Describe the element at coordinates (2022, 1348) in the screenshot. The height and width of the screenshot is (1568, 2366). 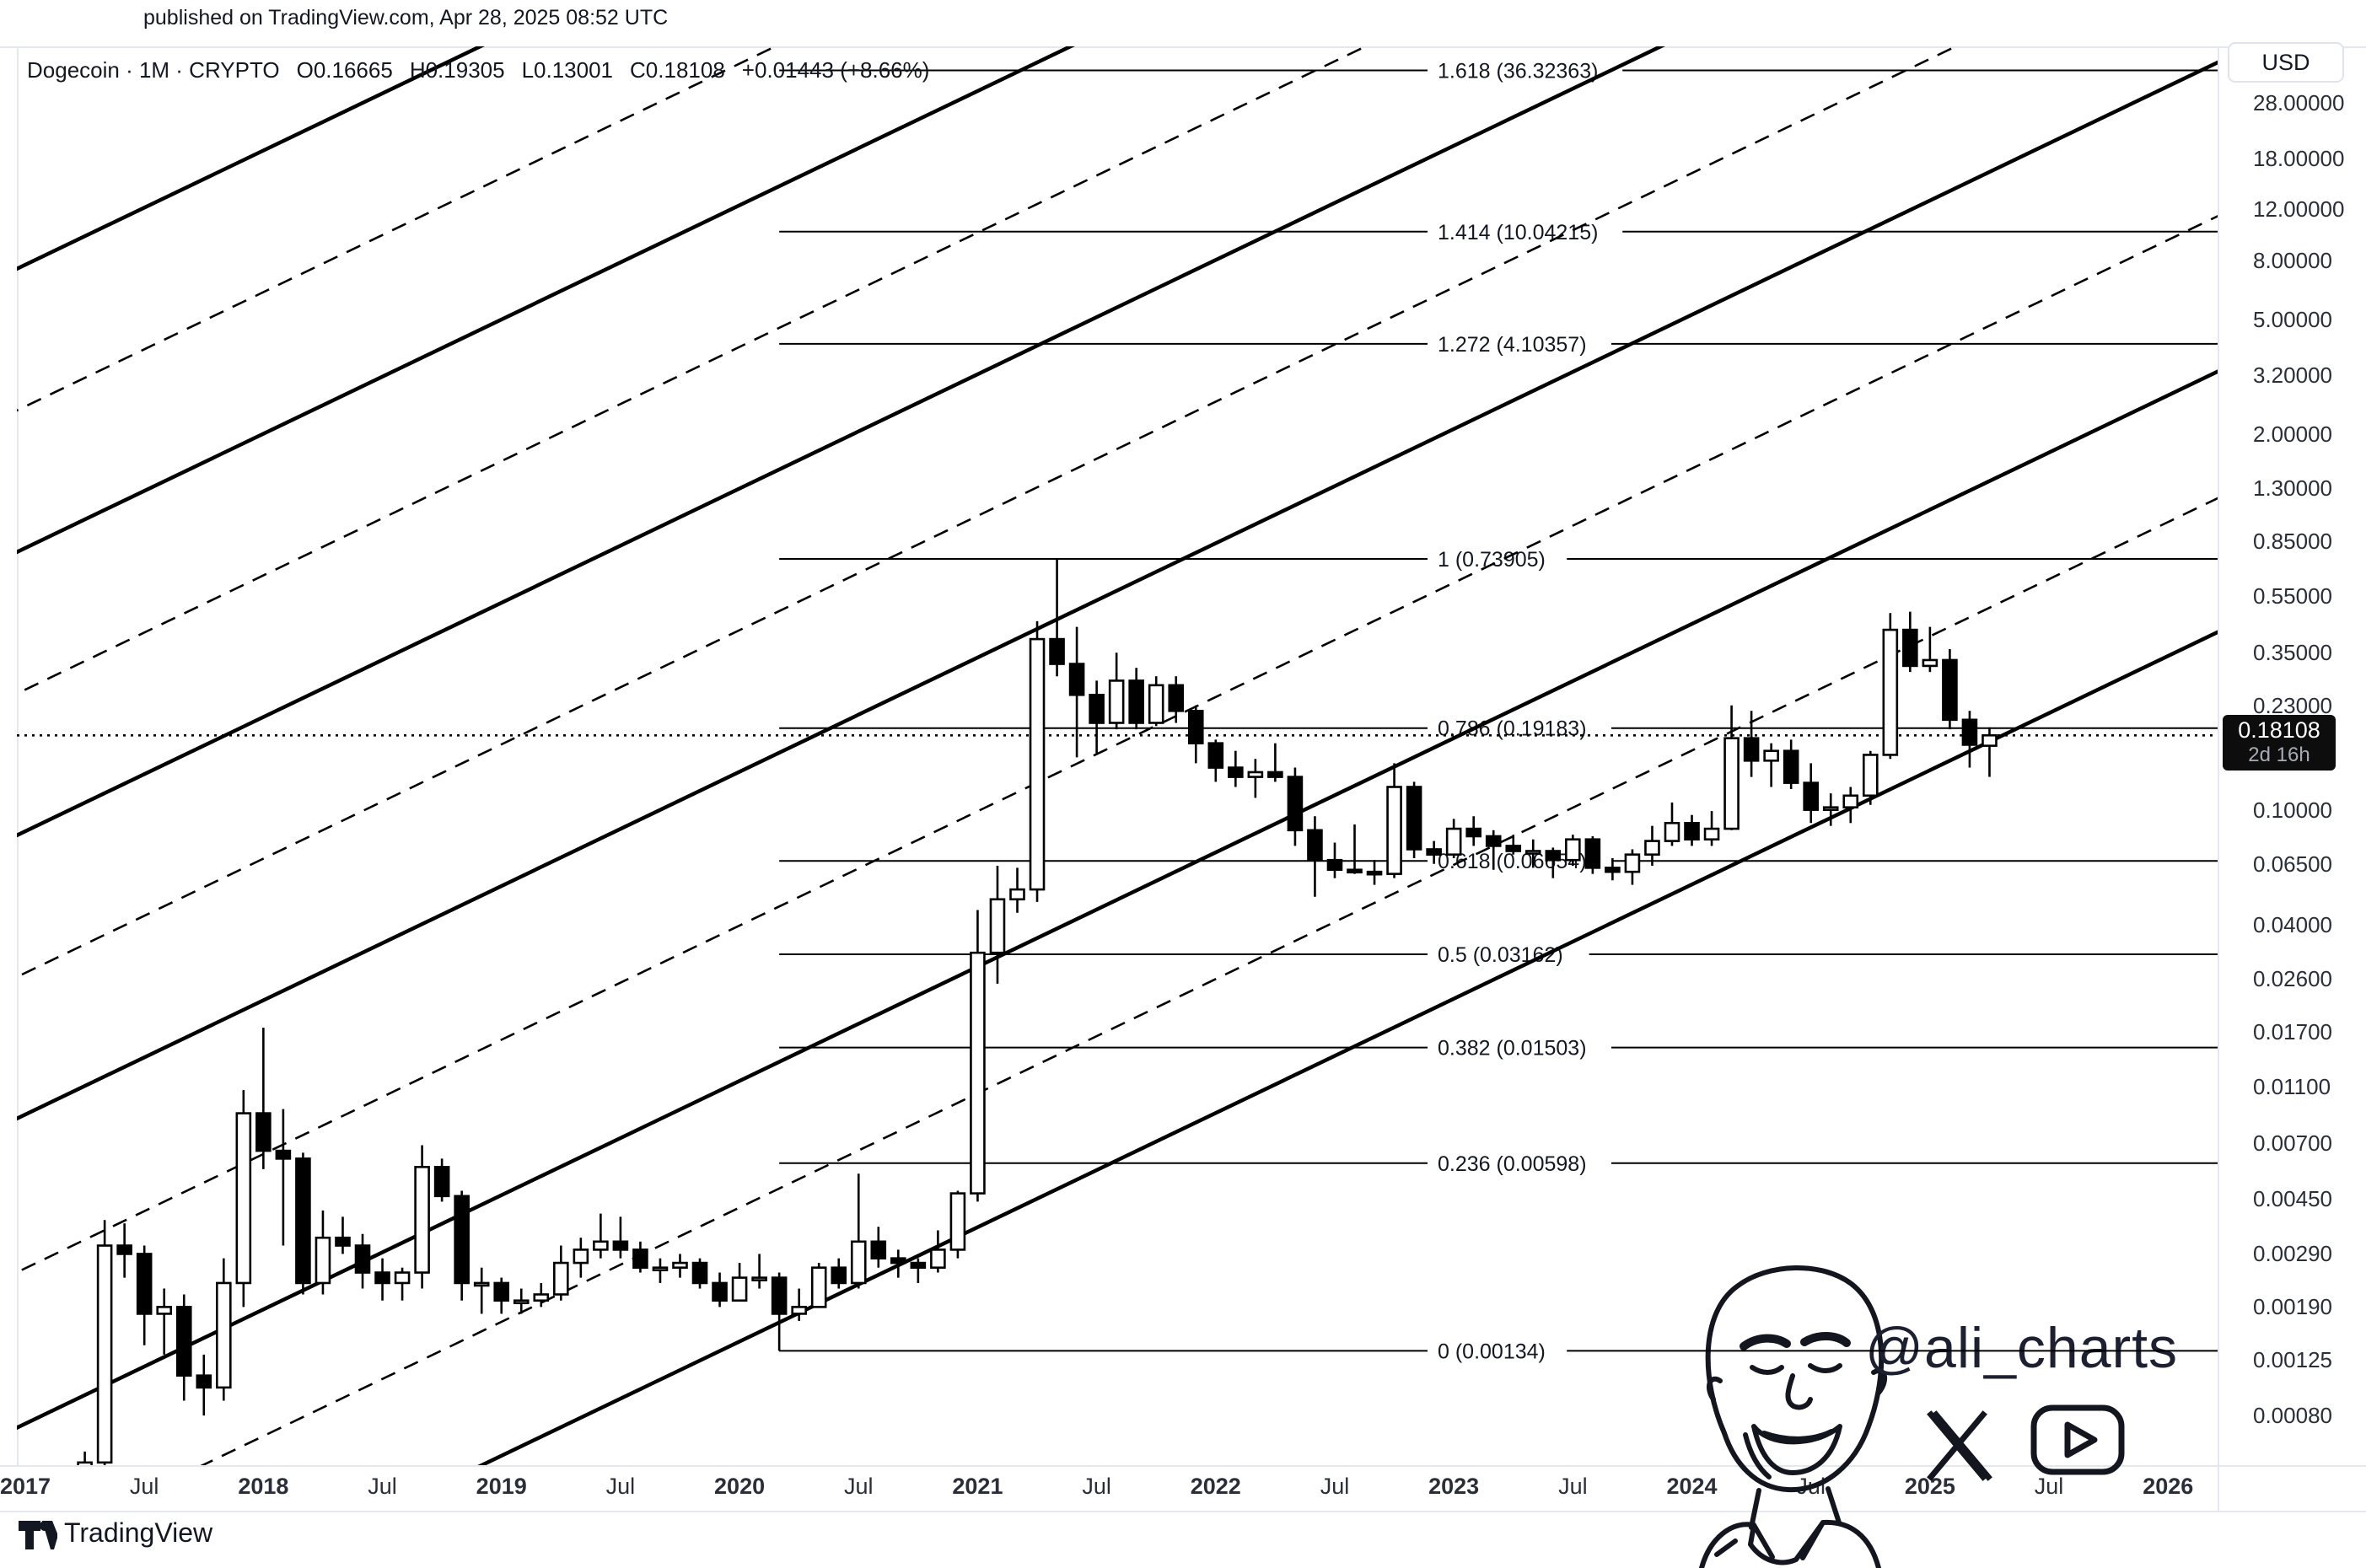
I see `watermark-handle: @ali_charts` at that location.